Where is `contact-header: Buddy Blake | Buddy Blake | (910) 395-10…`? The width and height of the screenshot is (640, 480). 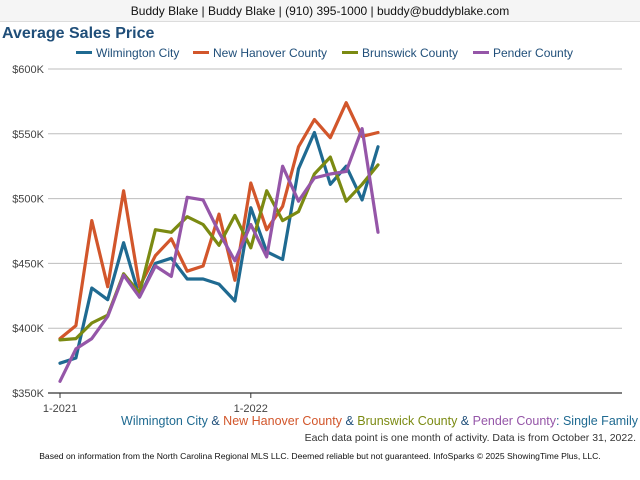
contact-header: Buddy Blake | Buddy Blake | (910) 395-10… is located at coordinates (320, 11).